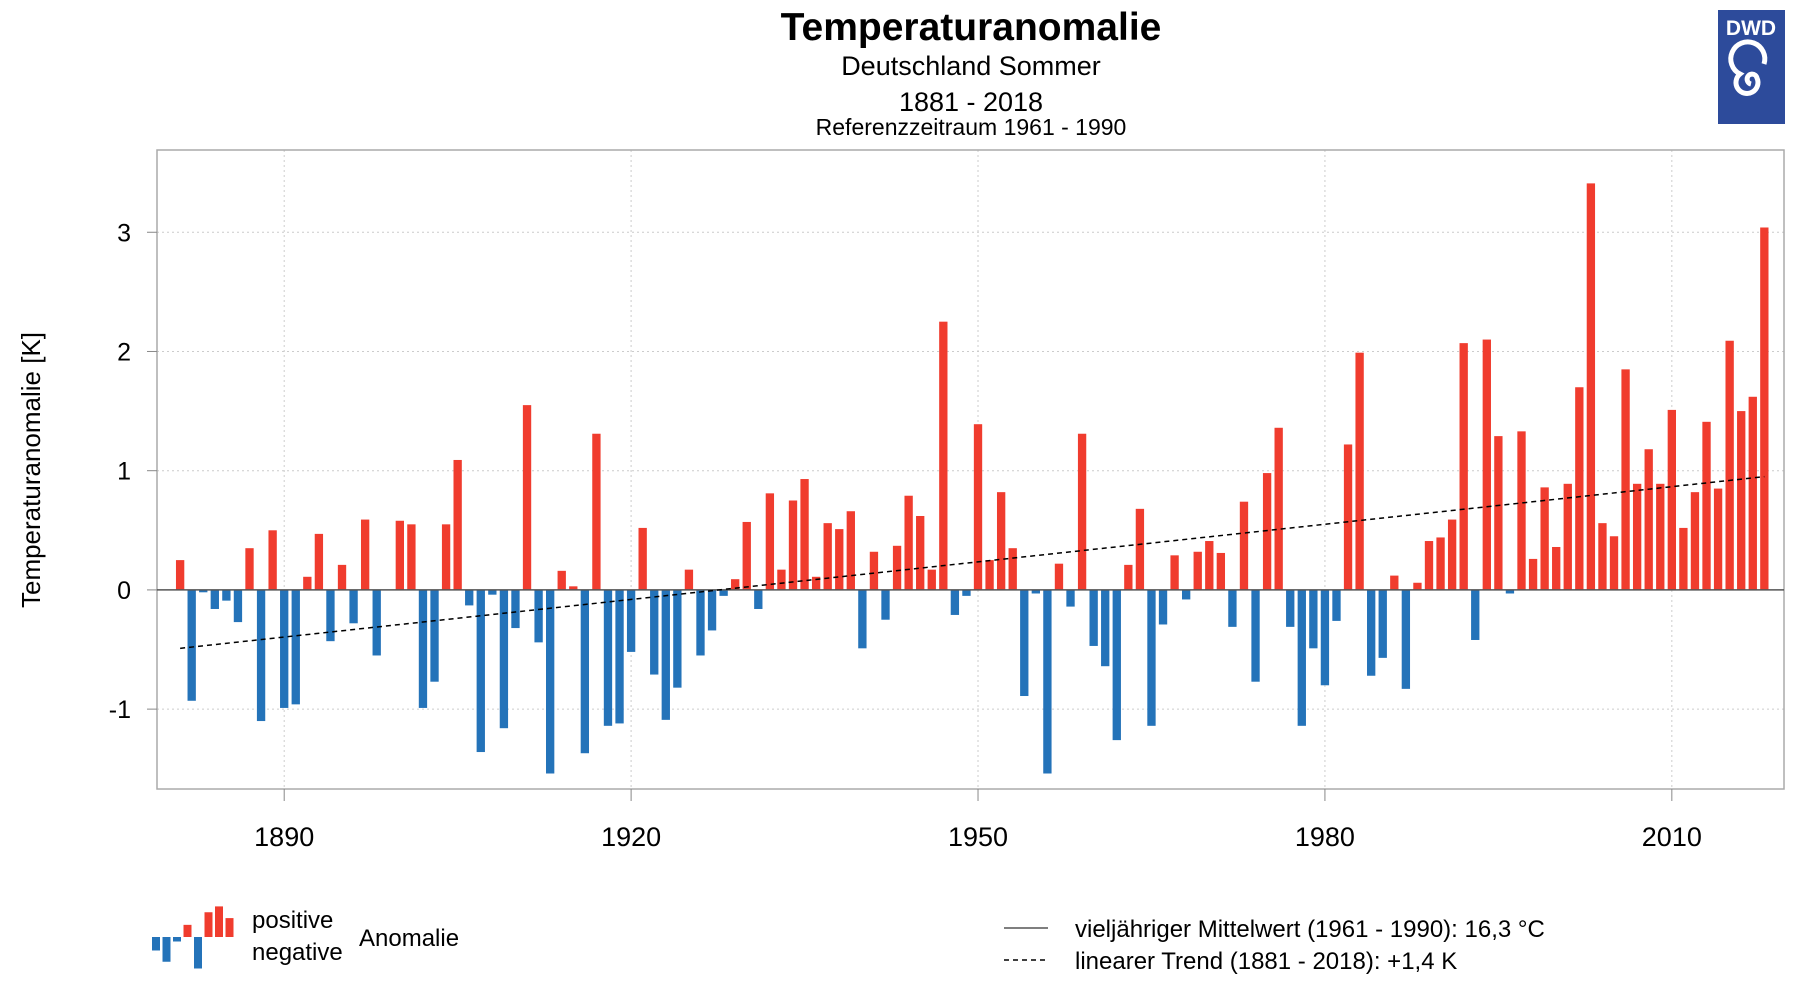 The width and height of the screenshot is (1804, 984). I want to click on bar-1940, so click(862, 619).